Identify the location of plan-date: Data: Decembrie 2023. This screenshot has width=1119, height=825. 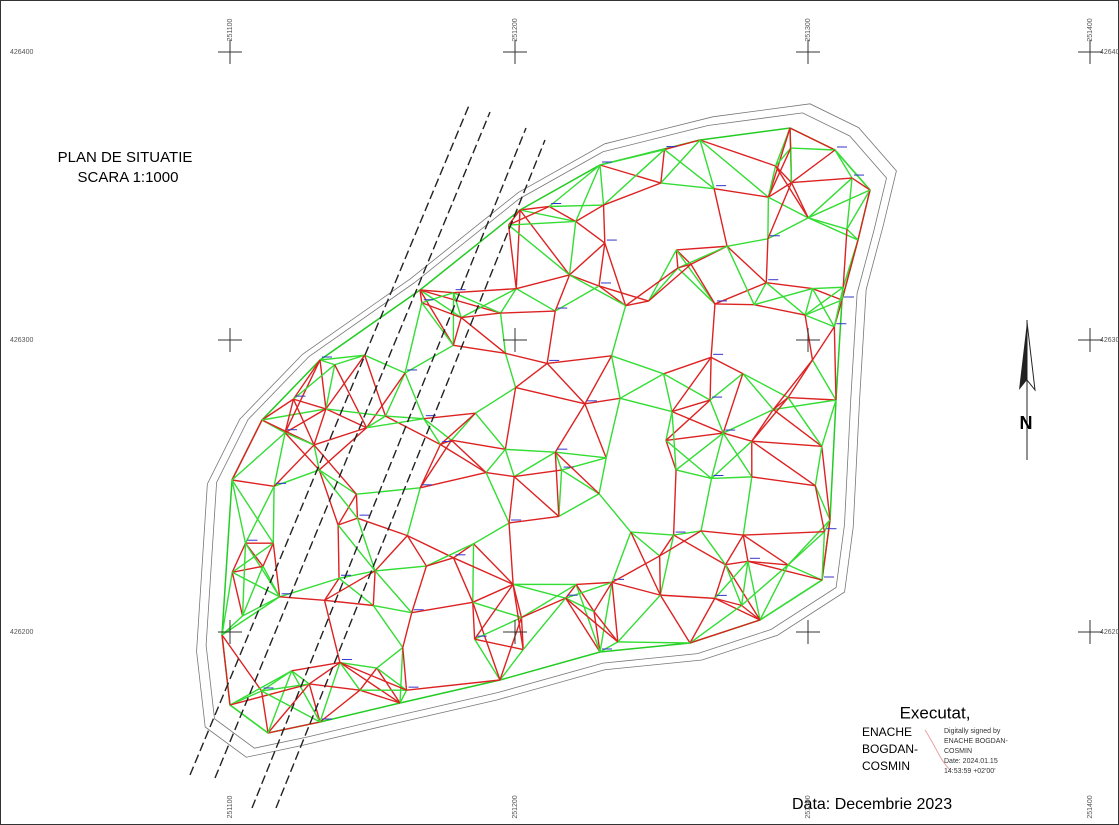
(872, 804).